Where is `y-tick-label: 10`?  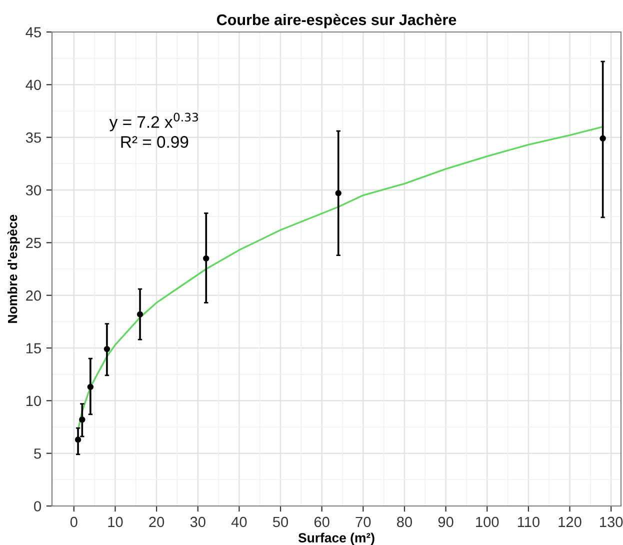 y-tick-label: 10 is located at coordinates (34, 401).